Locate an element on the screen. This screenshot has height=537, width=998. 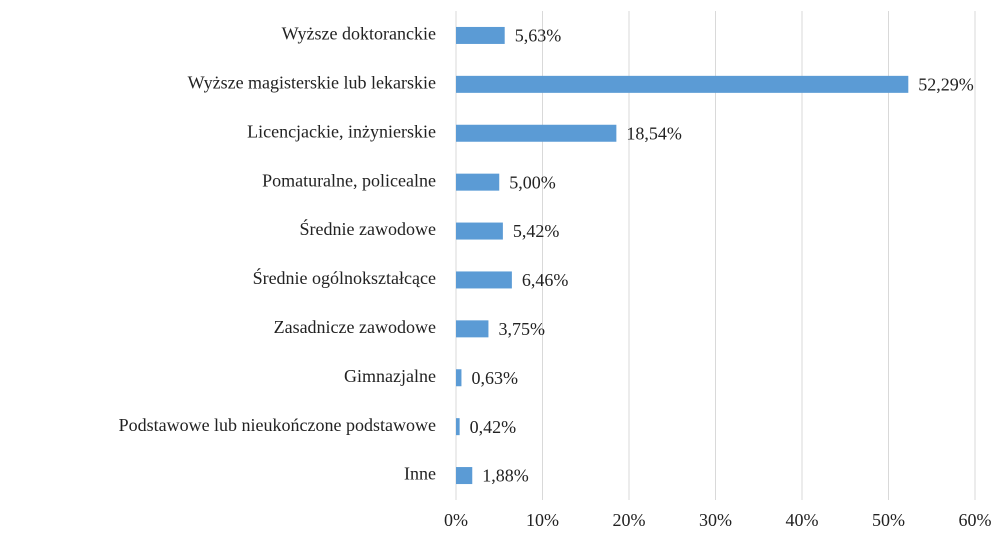
data-label: 0,42% is located at coordinates (493, 427).